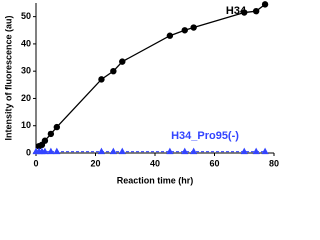 The width and height of the screenshot is (320, 240). I want to click on x-tick-label: 20, so click(95, 163).